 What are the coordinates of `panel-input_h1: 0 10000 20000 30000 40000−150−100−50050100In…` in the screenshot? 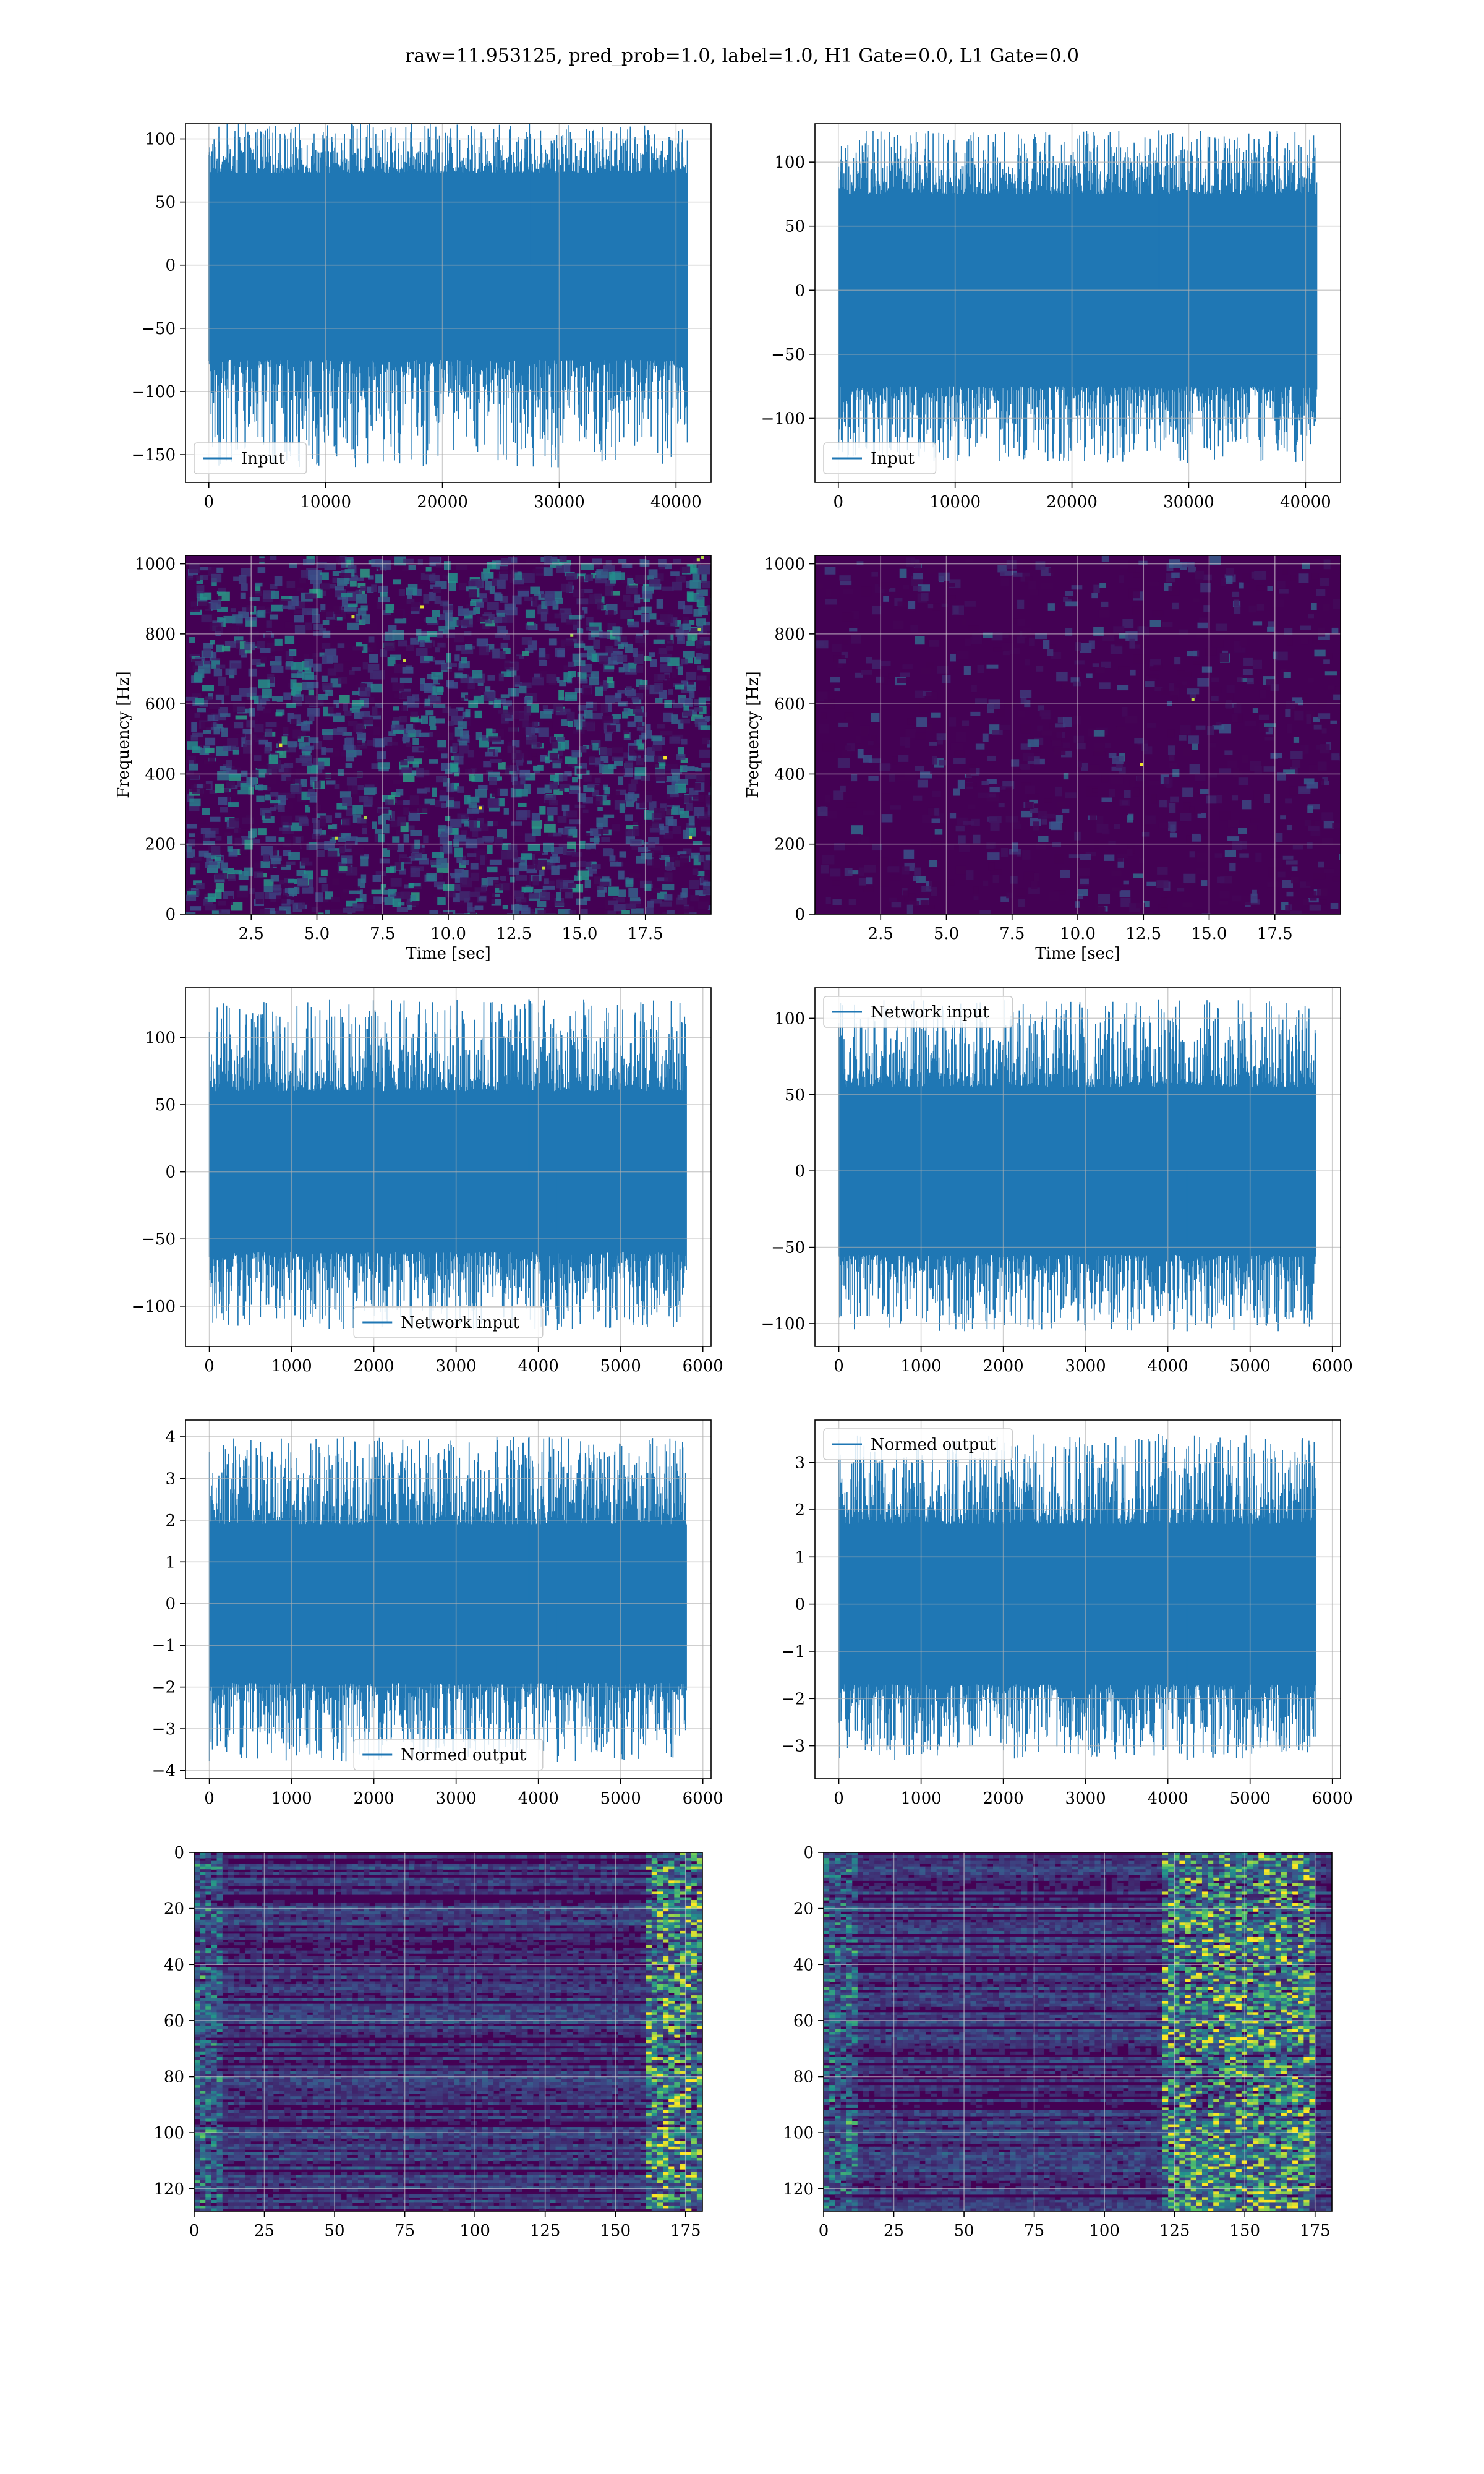 It's located at (422, 317).